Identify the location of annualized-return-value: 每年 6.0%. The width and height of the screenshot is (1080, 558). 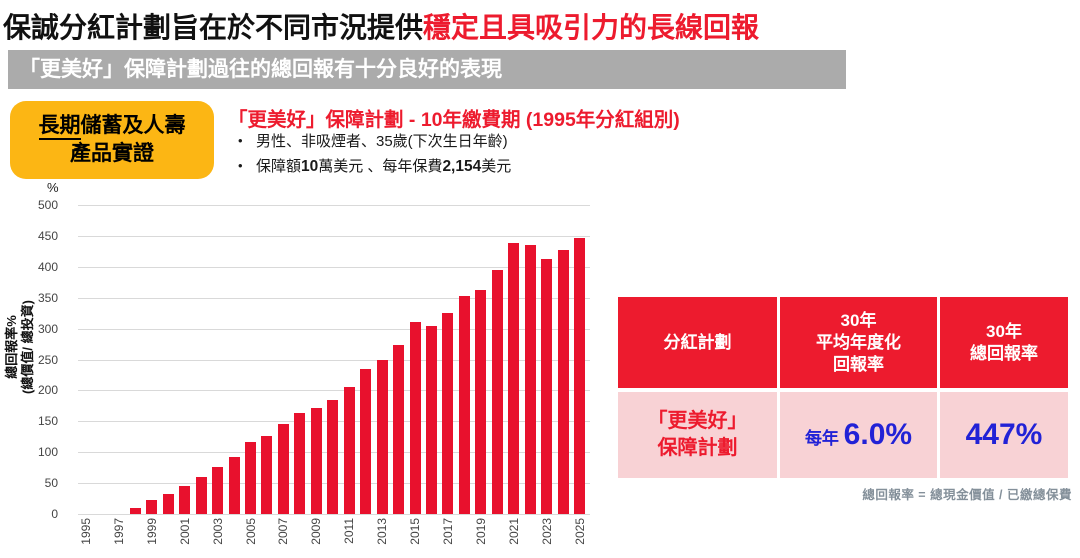
(858, 435).